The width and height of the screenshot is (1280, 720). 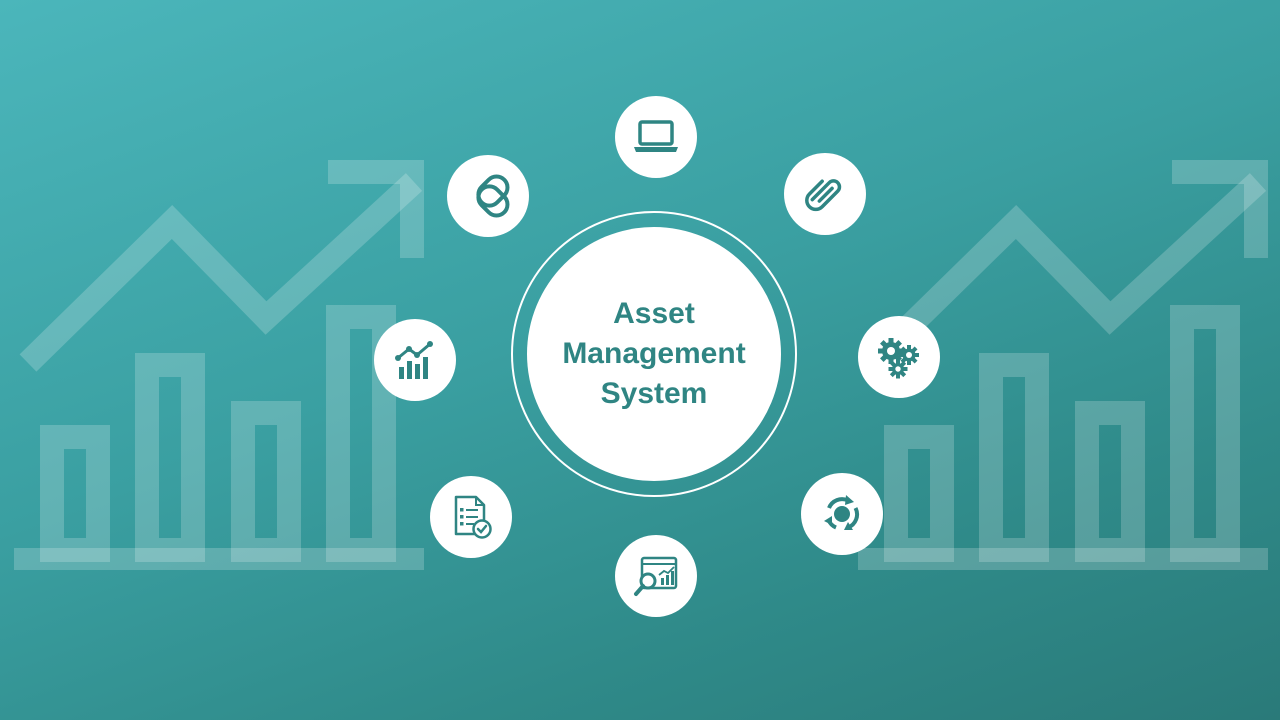 I want to click on gears-node, so click(x=899, y=357).